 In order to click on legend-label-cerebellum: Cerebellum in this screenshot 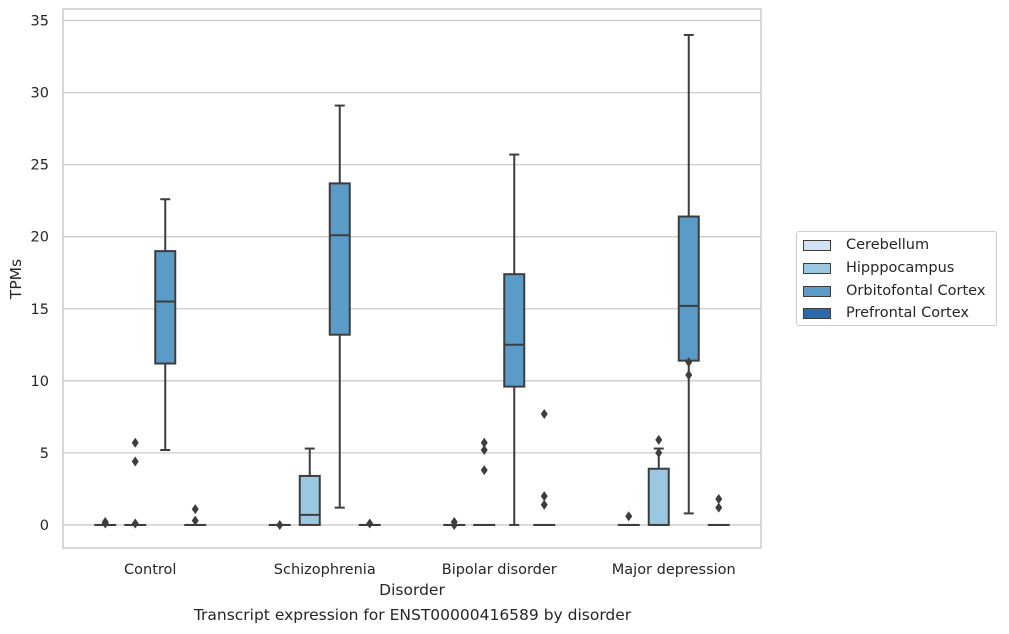, I will do `click(888, 245)`.